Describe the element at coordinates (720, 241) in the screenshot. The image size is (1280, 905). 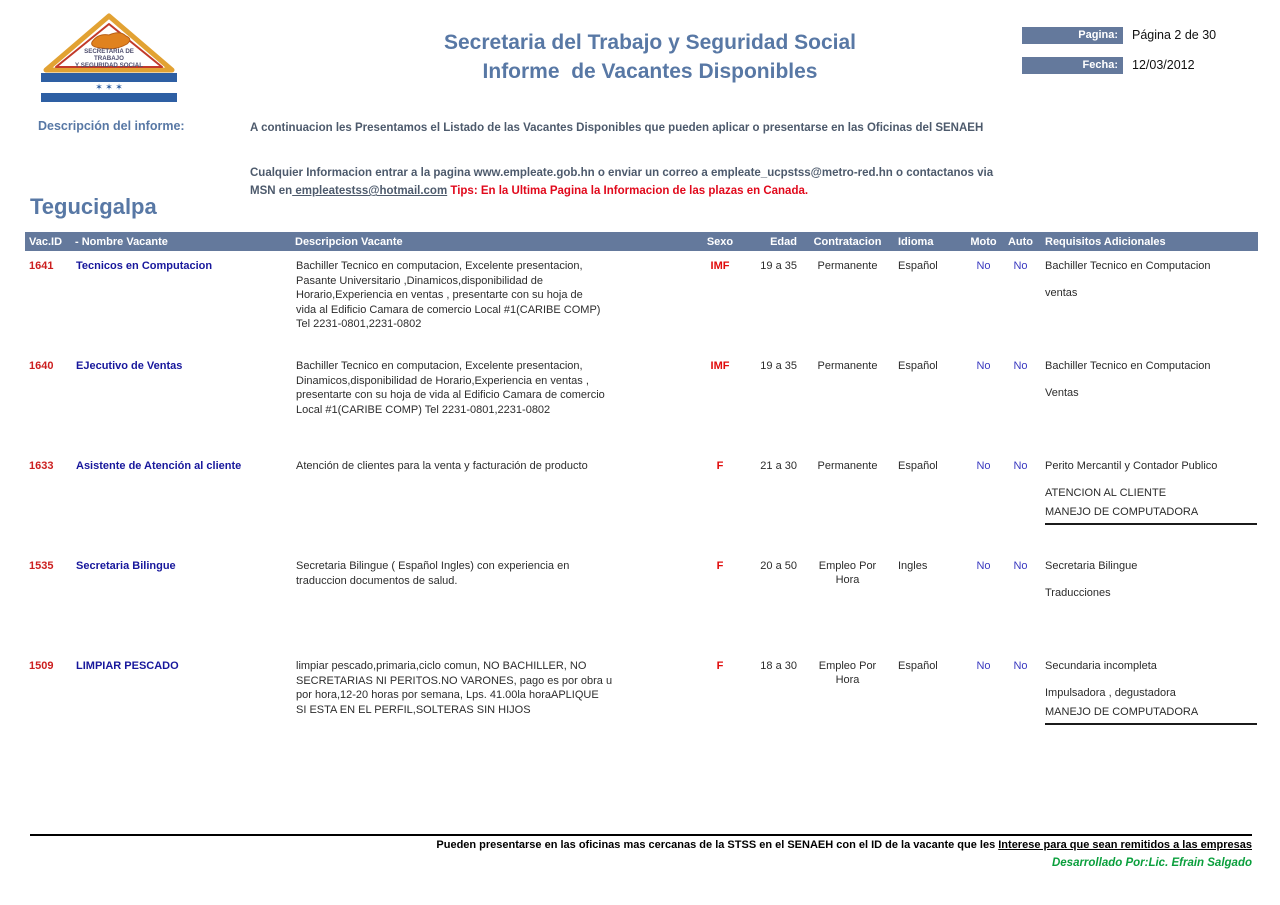
I see `header-sexo: Sexo` at that location.